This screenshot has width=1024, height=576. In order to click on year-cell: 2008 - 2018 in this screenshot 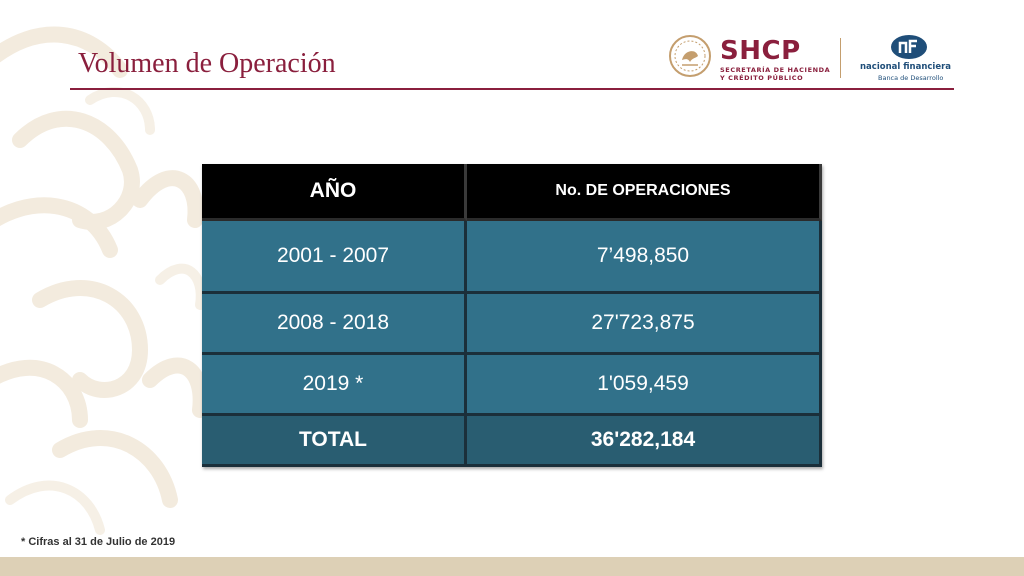, I will do `click(334, 324)`.